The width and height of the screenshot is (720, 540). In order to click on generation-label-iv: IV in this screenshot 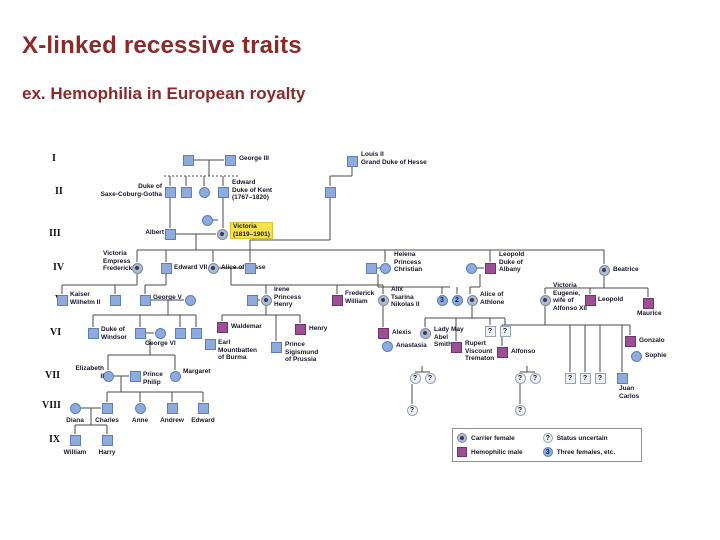, I will do `click(59, 267)`.